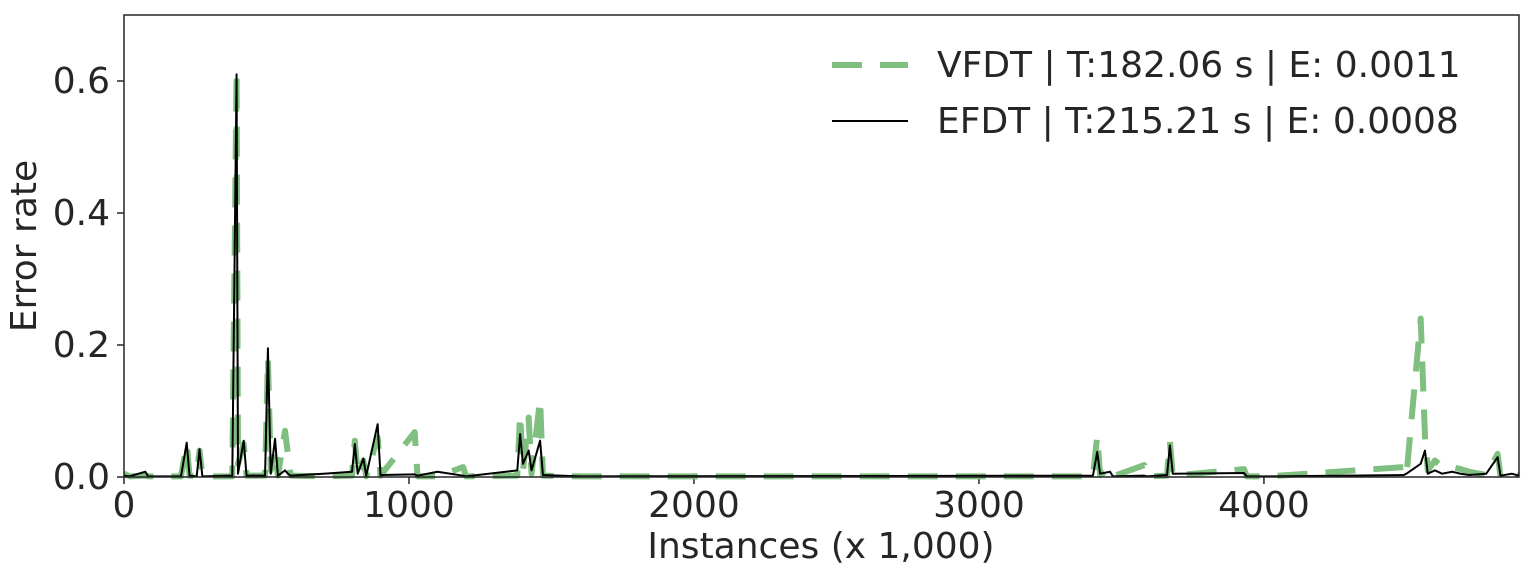 The height and width of the screenshot is (578, 1535). What do you see at coordinates (694, 505) in the screenshot?
I see `x-tick-label: 2000` at bounding box center [694, 505].